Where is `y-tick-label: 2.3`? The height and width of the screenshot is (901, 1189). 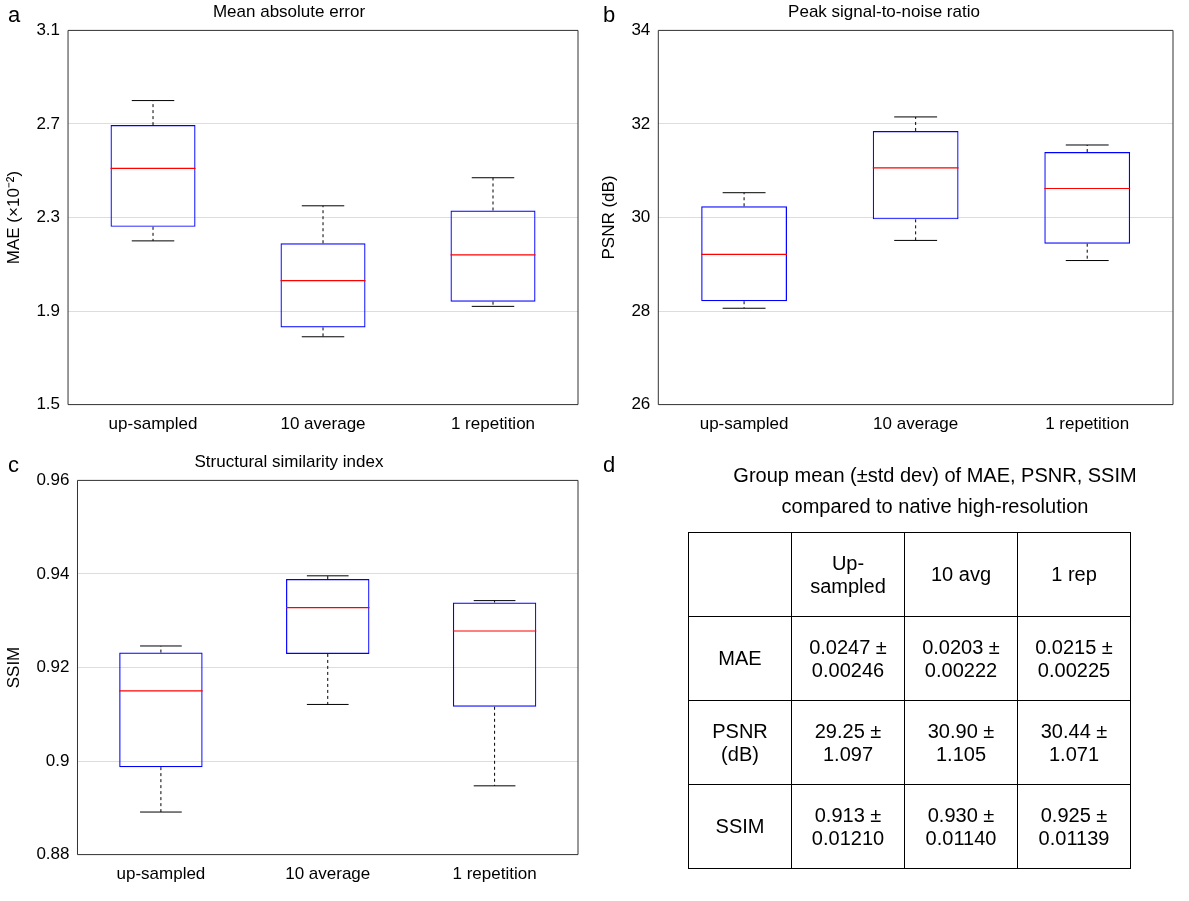
y-tick-label: 2.3 is located at coordinates (48, 217).